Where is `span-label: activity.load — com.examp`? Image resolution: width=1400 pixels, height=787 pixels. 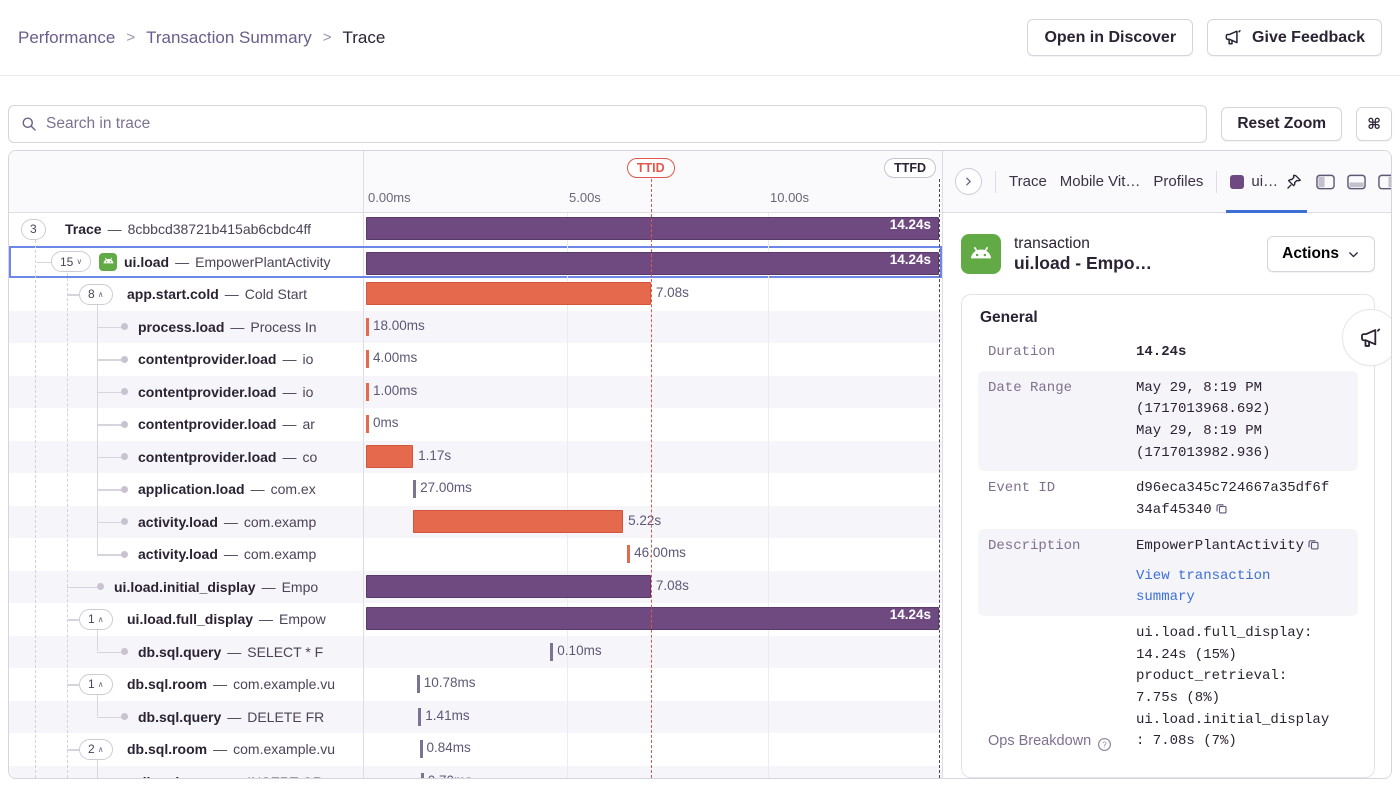
span-label: activity.load — com.examp is located at coordinates (227, 554).